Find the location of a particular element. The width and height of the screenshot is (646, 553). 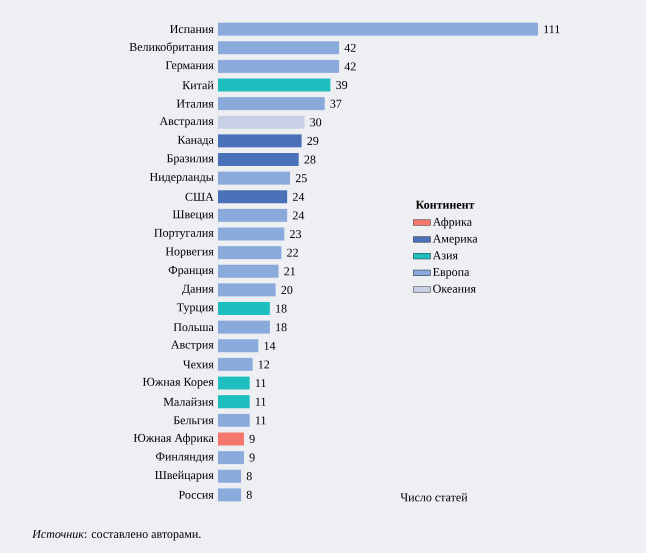

data-label: 29 is located at coordinates (312, 140).